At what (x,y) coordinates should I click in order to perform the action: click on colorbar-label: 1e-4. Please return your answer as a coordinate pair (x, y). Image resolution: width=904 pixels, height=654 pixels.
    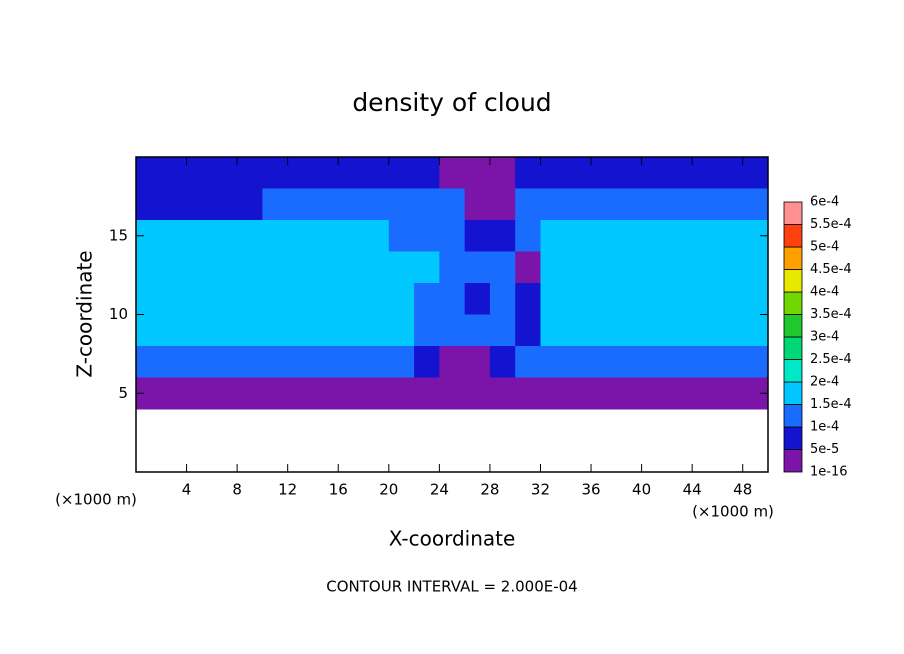
    Looking at the image, I should click on (824, 427).